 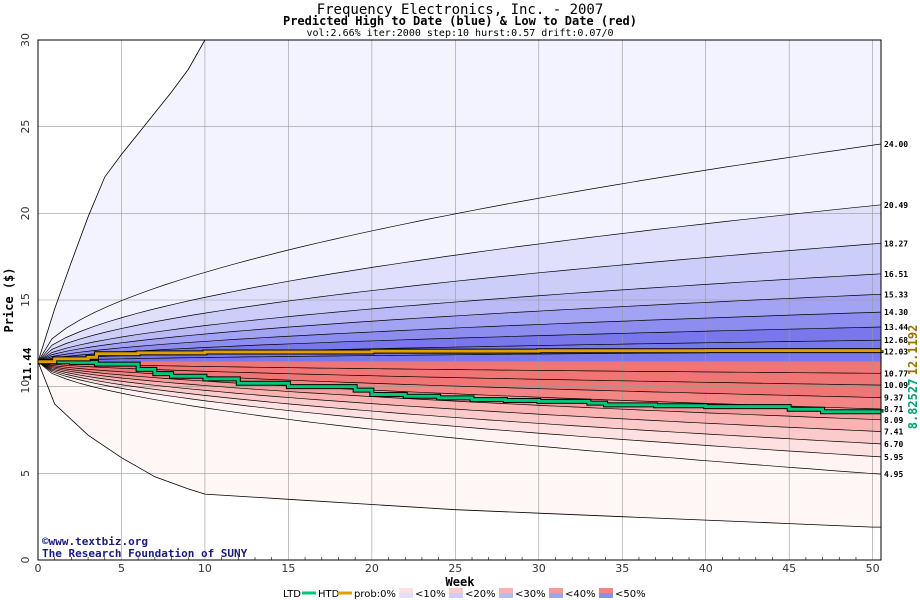 I want to click on band-end-label: 10.09, so click(x=896, y=385).